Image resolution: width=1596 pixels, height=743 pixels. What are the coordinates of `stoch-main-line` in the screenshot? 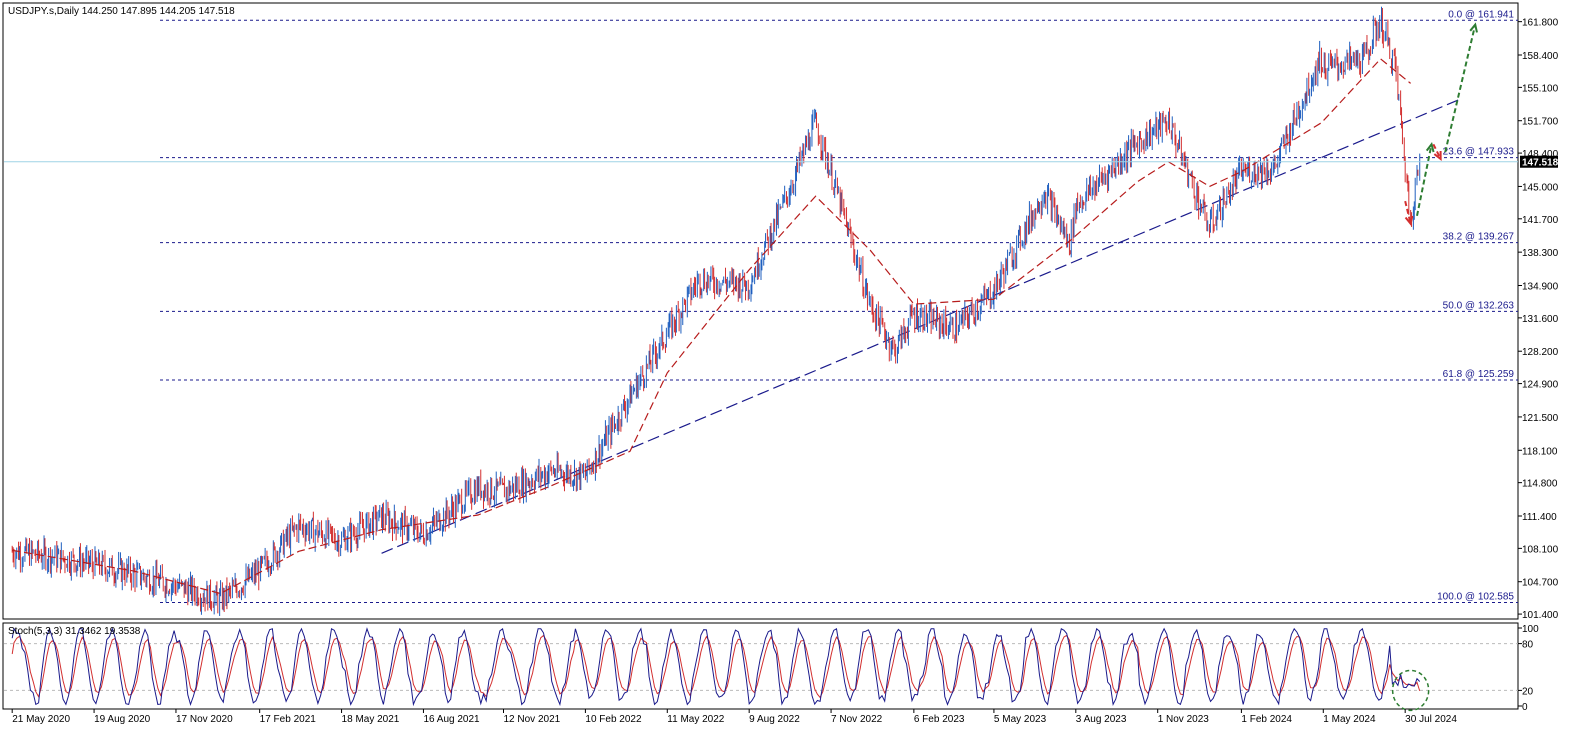 It's located at (716, 667).